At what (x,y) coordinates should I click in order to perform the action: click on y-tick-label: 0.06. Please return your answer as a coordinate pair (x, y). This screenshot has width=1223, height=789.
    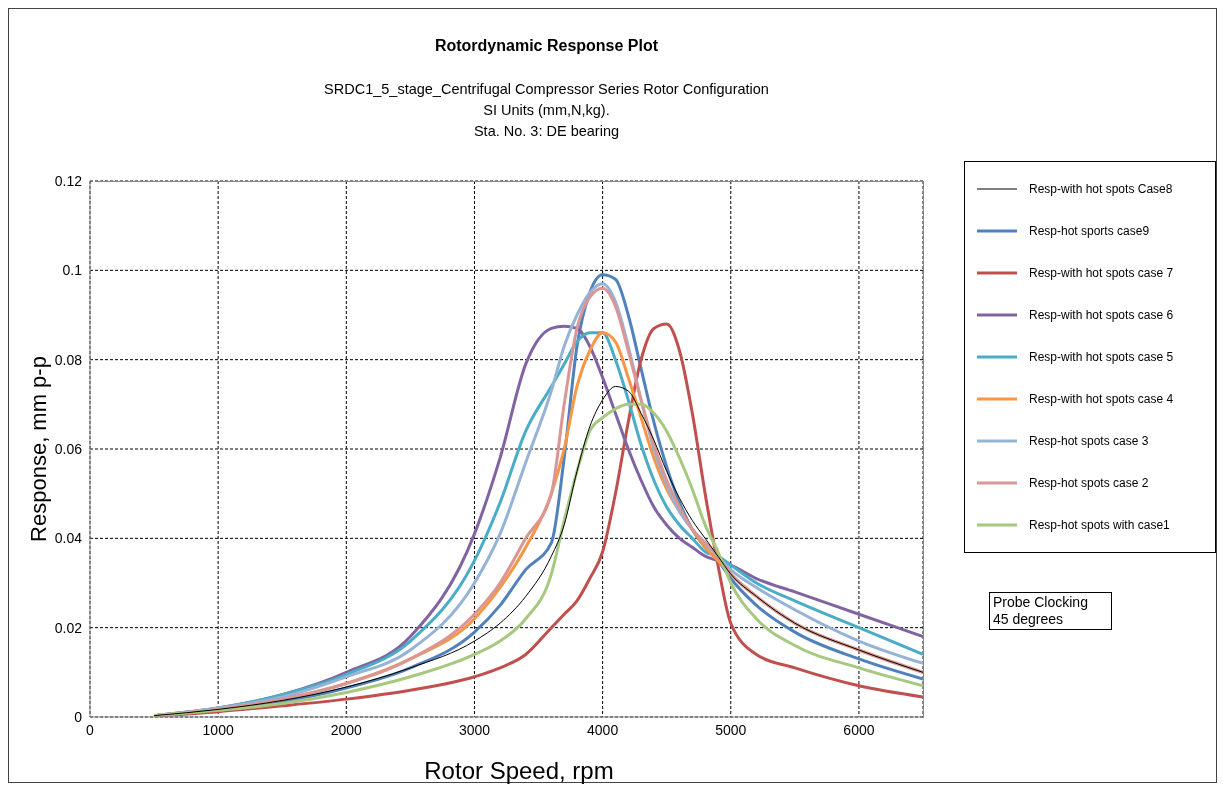
    Looking at the image, I should click on (68, 448).